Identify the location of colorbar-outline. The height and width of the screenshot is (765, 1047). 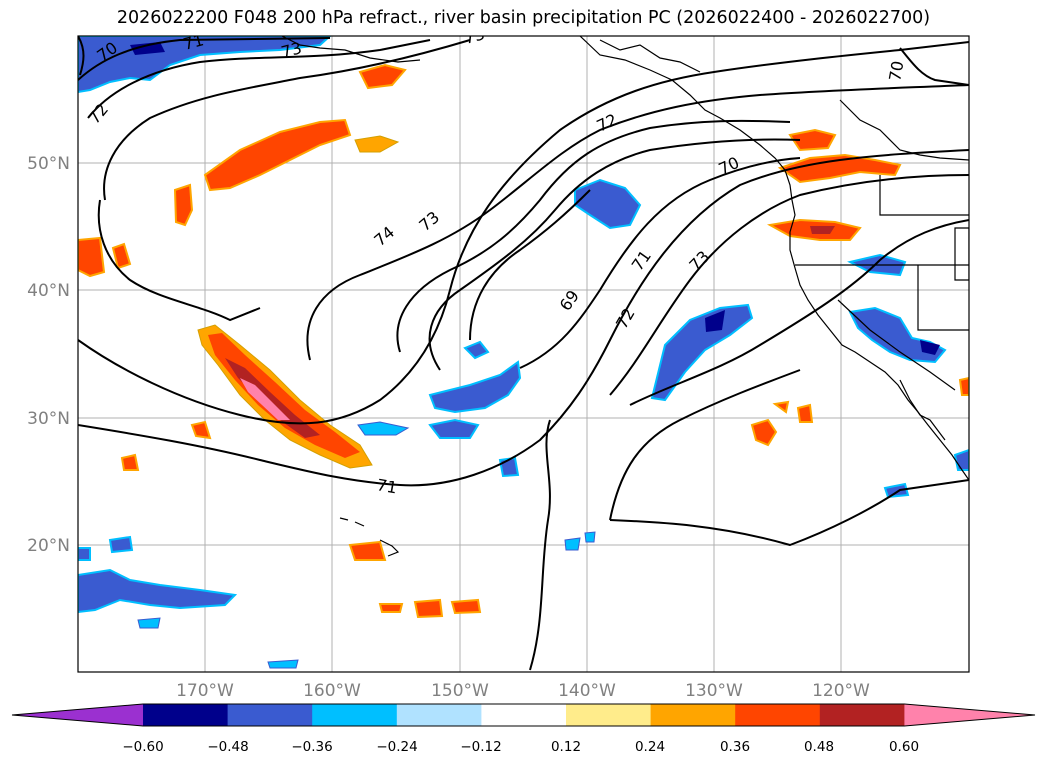
(523, 715).